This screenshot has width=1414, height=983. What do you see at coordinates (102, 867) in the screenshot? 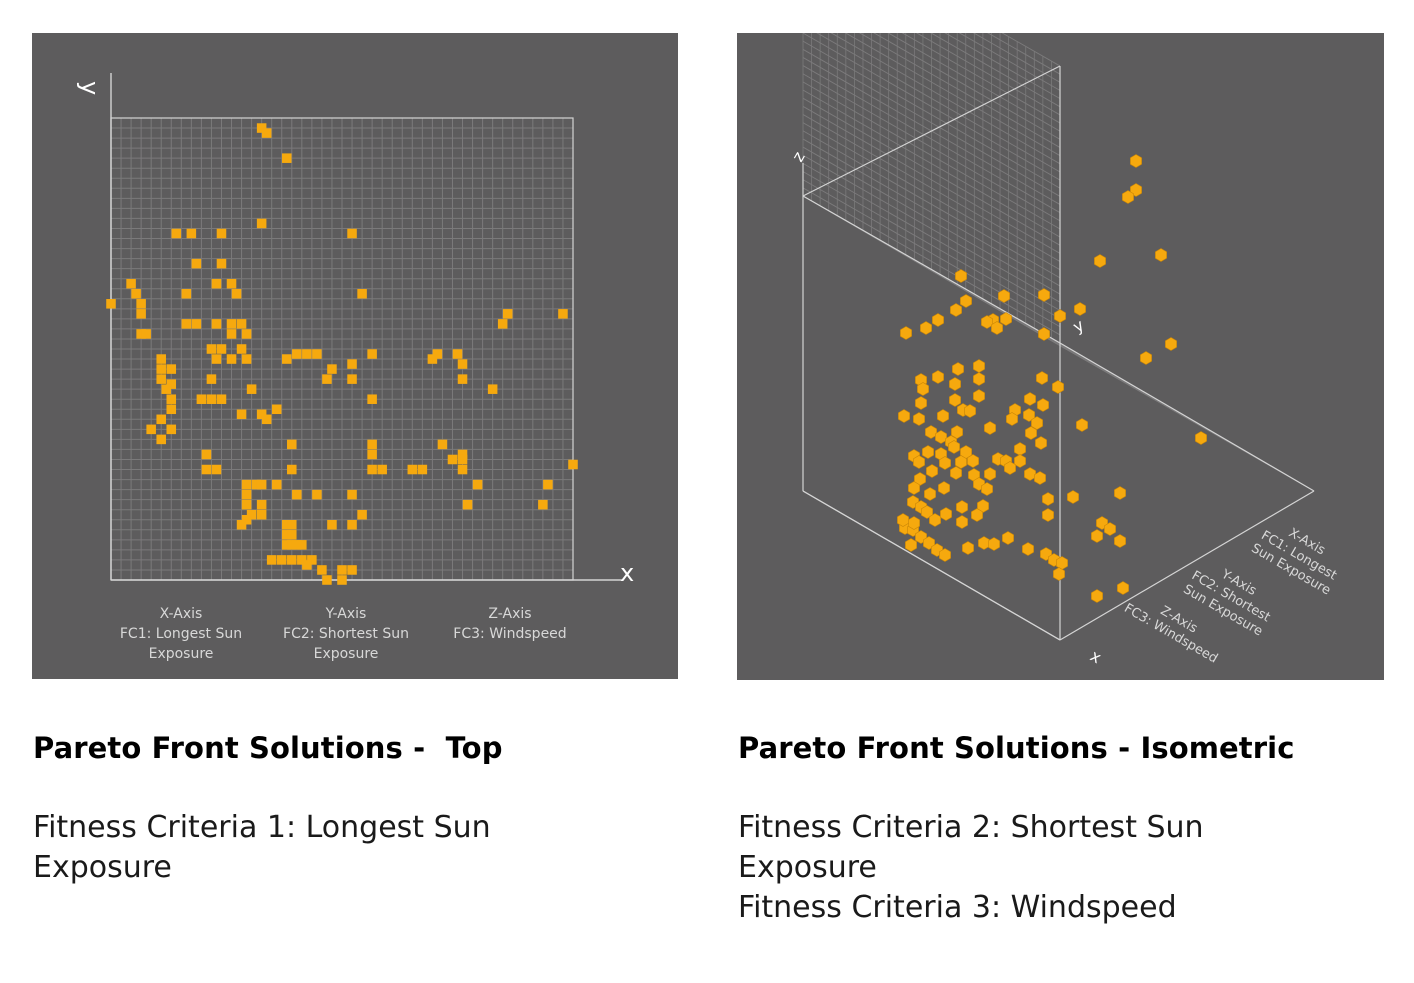
I see `top-view-description-line2: Exposure` at bounding box center [102, 867].